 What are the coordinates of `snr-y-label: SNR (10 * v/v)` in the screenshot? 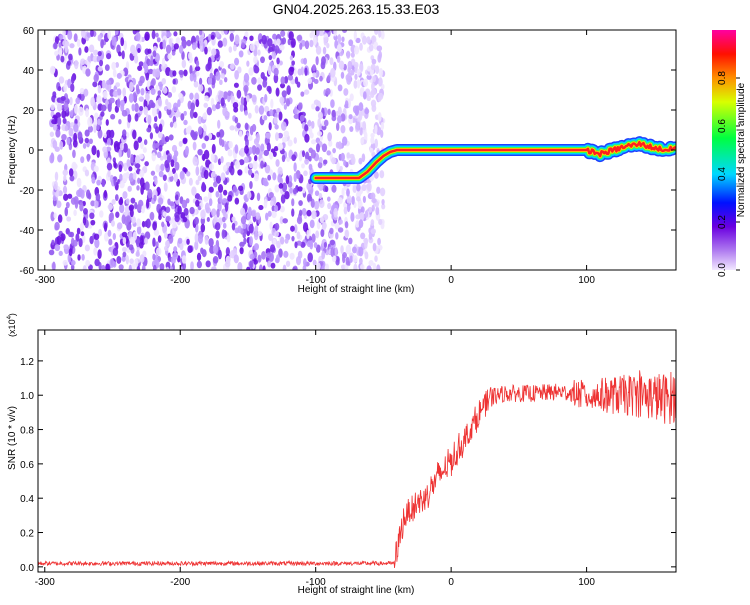 It's located at (12, 438).